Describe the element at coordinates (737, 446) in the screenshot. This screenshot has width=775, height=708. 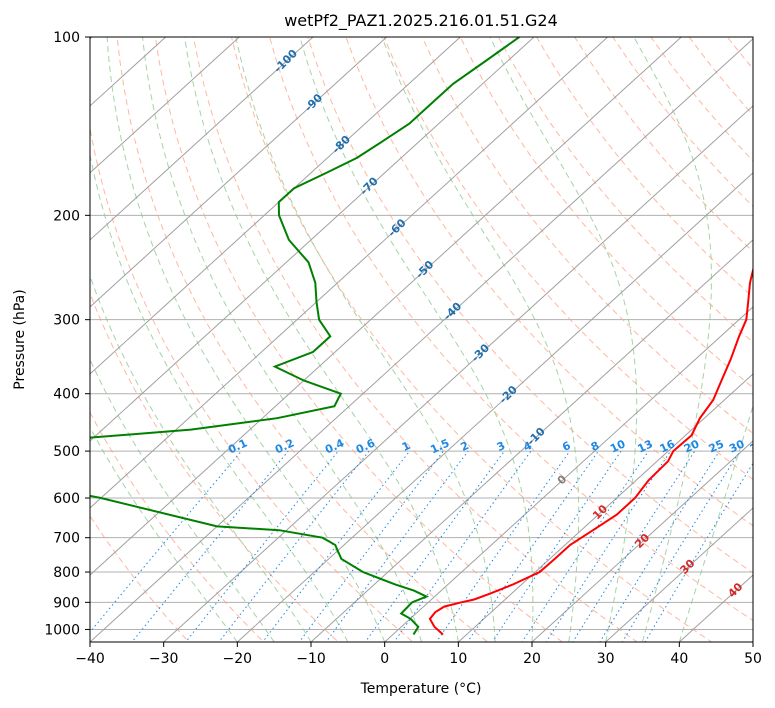
I see `mixing-ratio-label: 30` at that location.